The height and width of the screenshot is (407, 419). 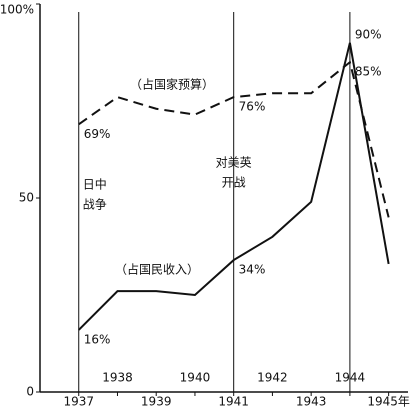 What do you see at coordinates (26, 198) in the screenshot?
I see `y-tick-label: 50` at bounding box center [26, 198].